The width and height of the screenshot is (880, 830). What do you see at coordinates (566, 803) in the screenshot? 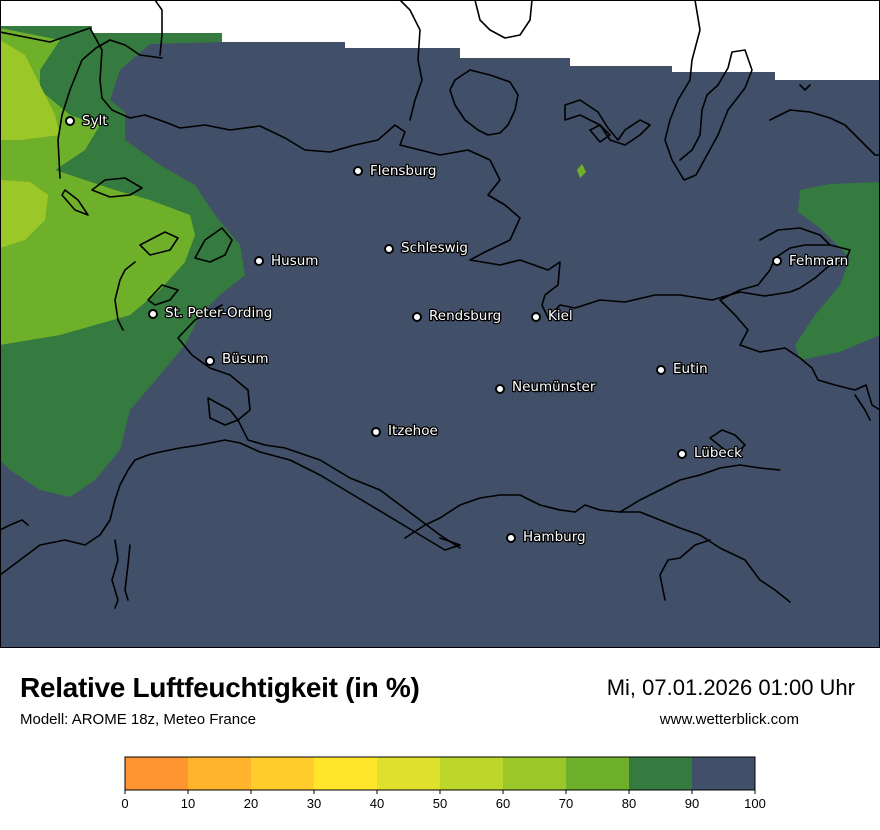
I see `legend-tick-label: 70` at bounding box center [566, 803].